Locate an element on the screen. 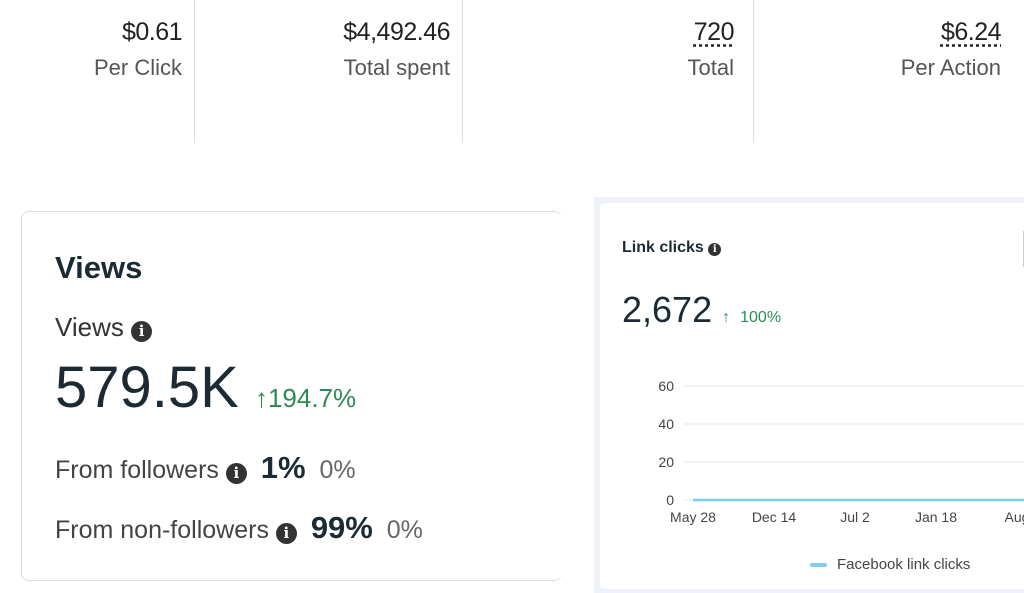 This screenshot has height=593, width=1024. stat-total-spent: $4,492.46 Total spent is located at coordinates (350, 71).